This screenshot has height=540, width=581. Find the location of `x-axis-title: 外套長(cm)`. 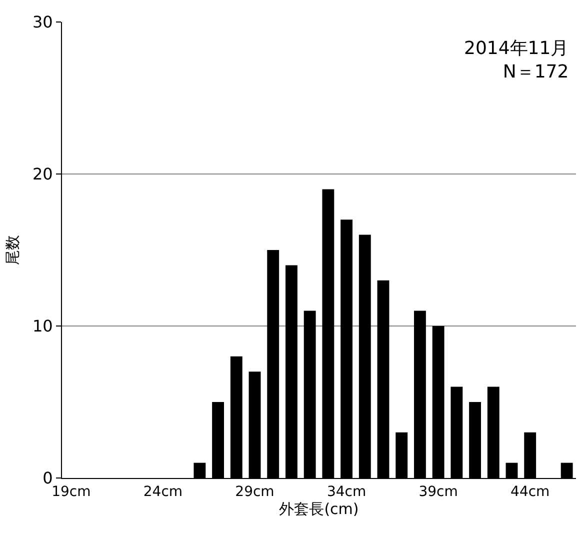

x-axis-title: 外套長(cm) is located at coordinates (319, 509).